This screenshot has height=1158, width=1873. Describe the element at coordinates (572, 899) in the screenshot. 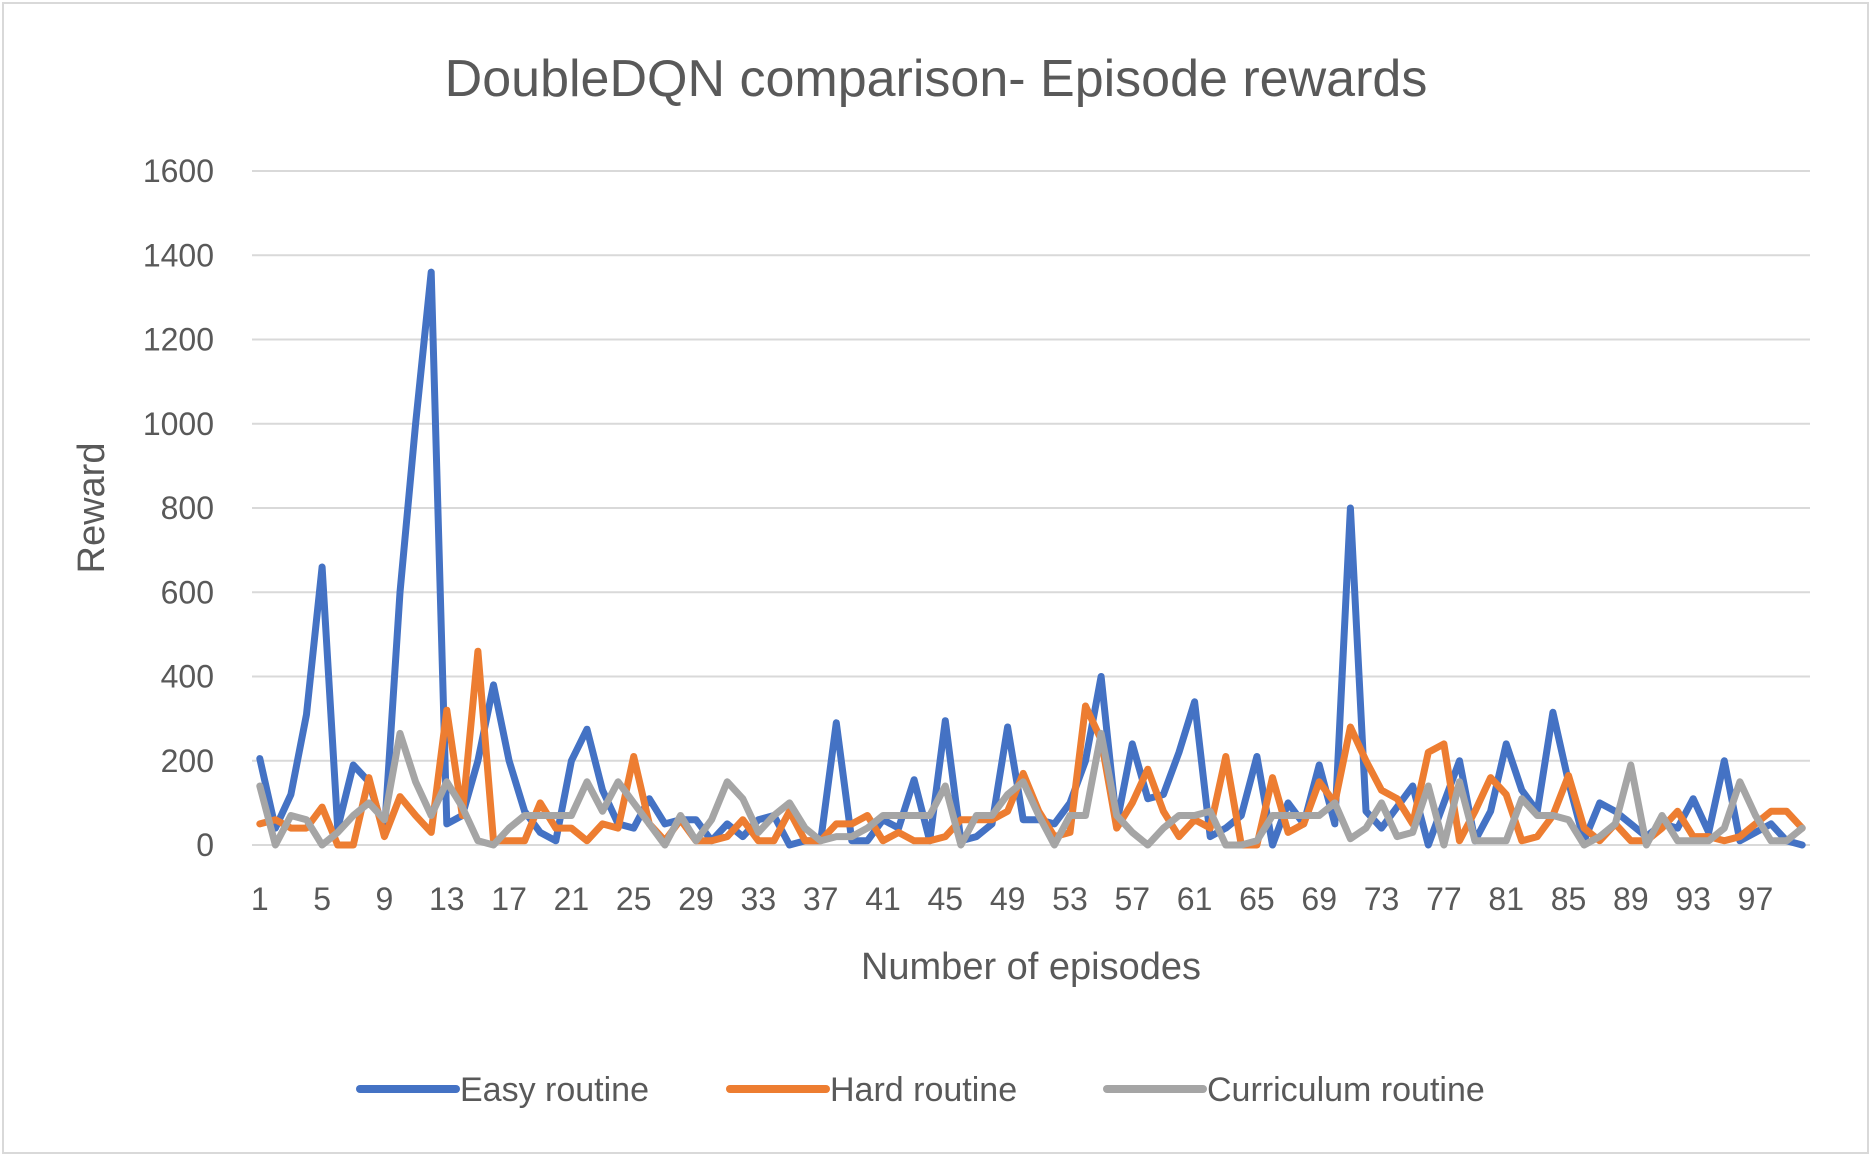

I see `x-tick-label: 21` at that location.